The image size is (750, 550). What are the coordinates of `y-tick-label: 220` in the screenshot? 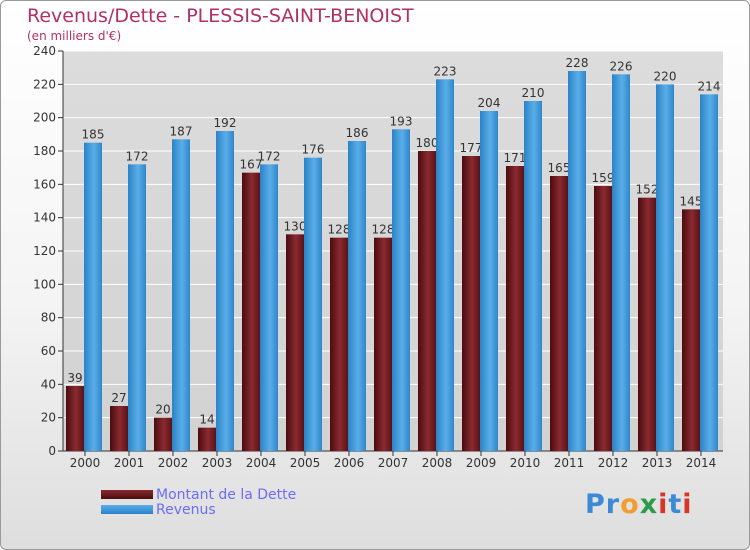 It's located at (44, 84).